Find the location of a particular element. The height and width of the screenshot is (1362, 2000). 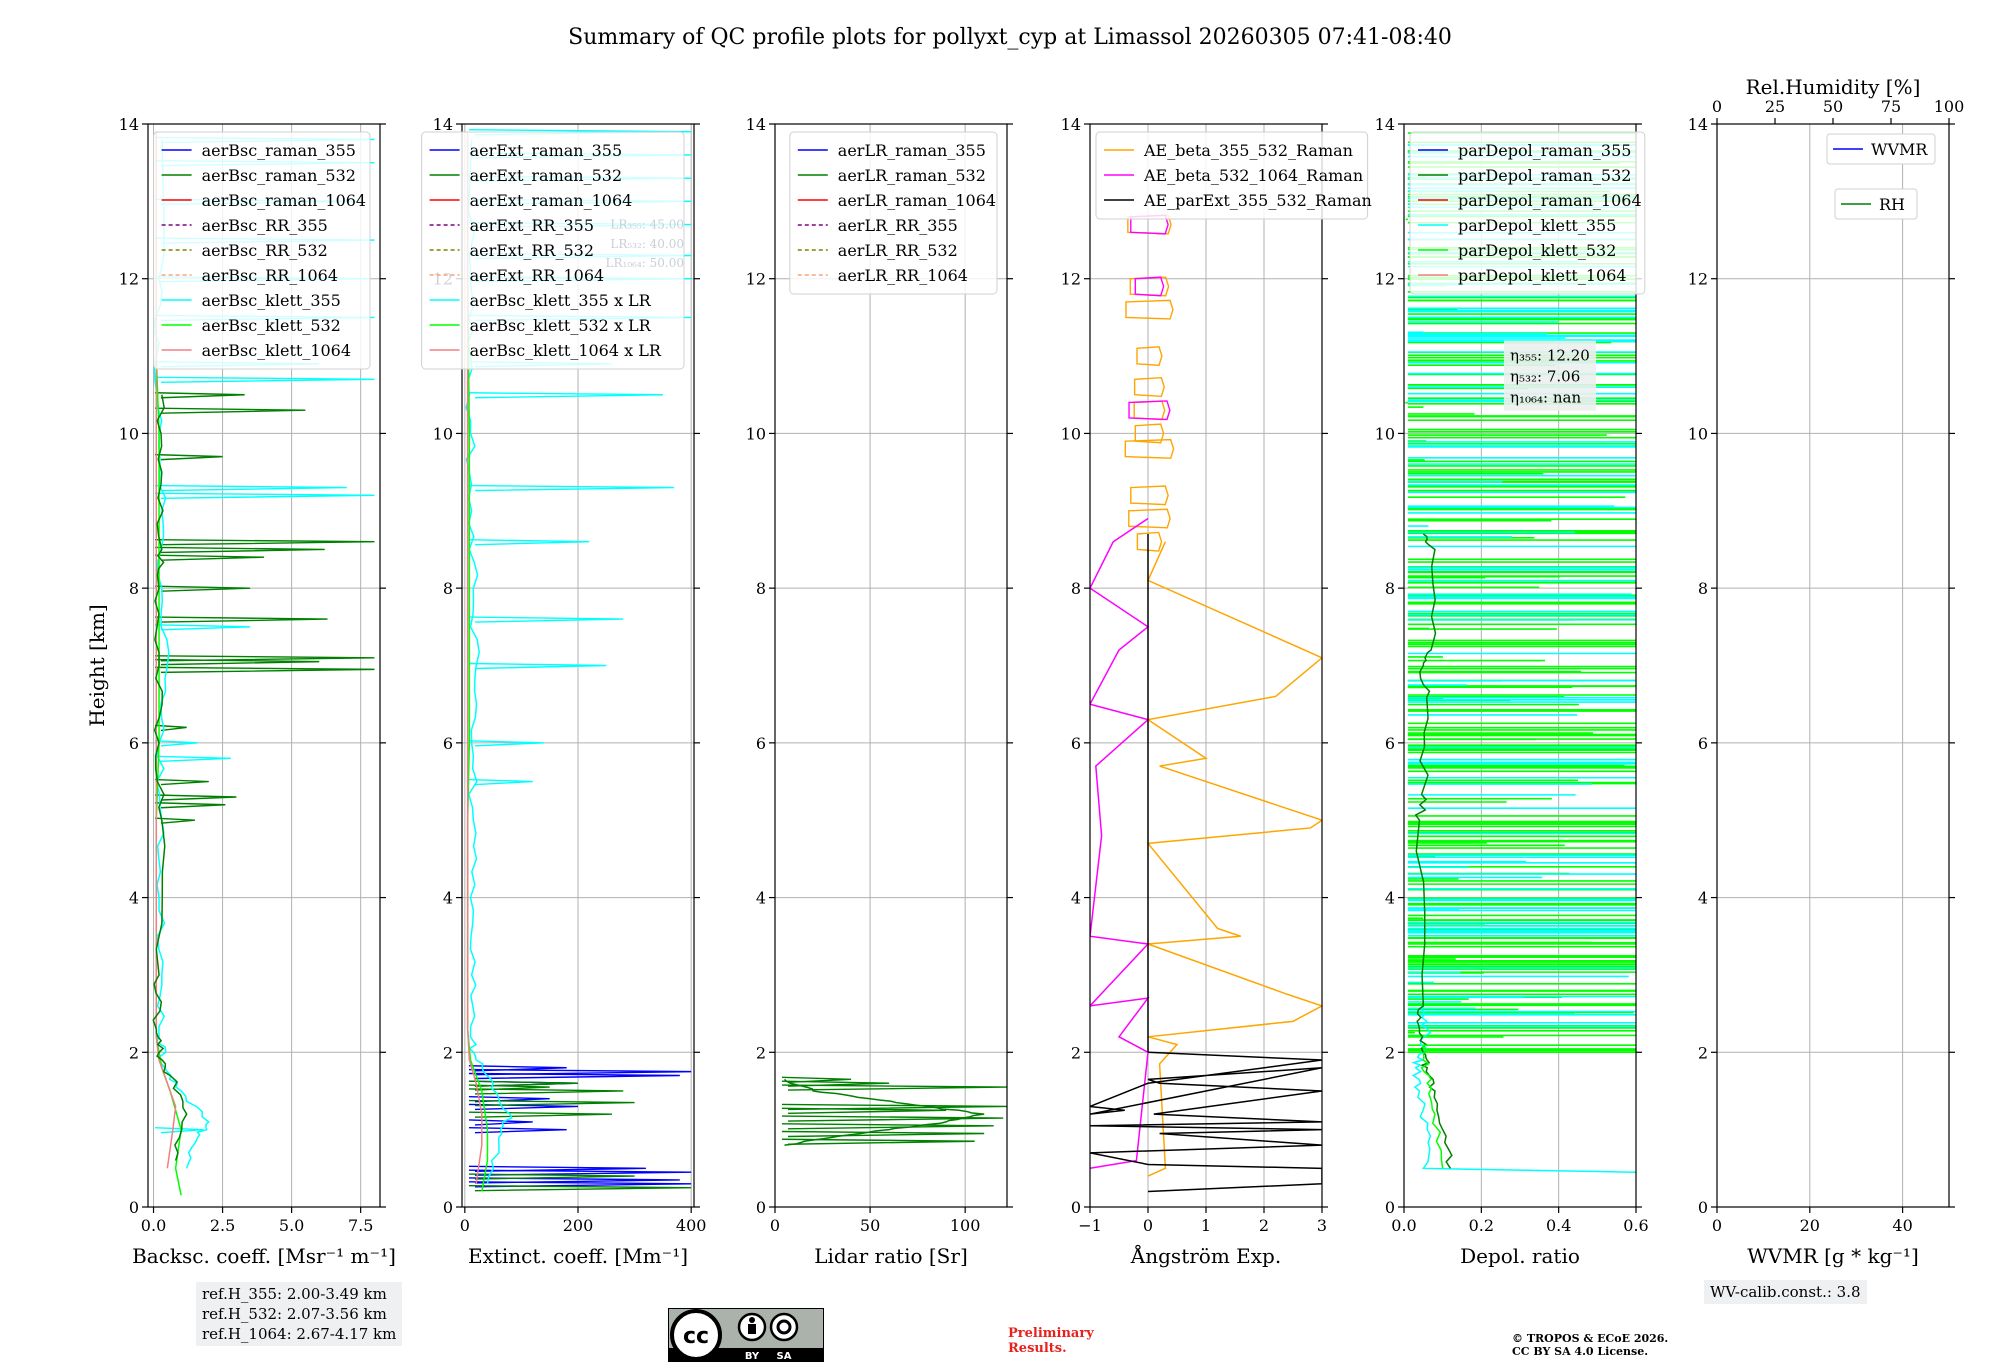

legend-label: aerBsc_klett_355 x LR is located at coordinates (561, 300).